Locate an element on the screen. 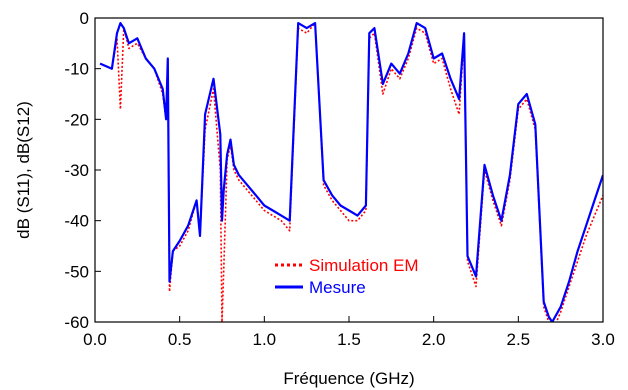 Image resolution: width=628 pixels, height=390 pixels. x-tick-label: 0.5 is located at coordinates (180, 339).